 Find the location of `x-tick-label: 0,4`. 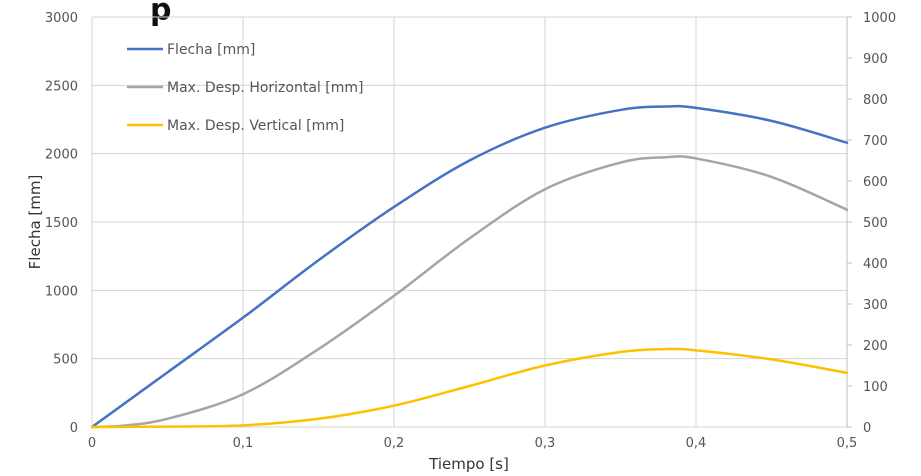

x-tick-label: 0,4 is located at coordinates (696, 443).